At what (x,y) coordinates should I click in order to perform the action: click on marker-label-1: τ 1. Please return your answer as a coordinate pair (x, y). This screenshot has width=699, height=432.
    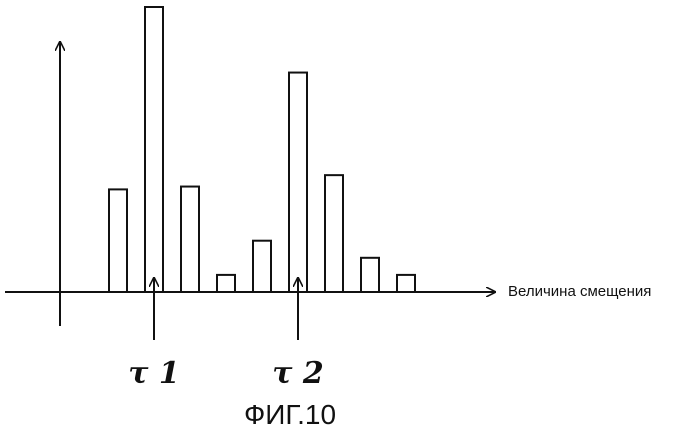
    Looking at the image, I should click on (154, 373).